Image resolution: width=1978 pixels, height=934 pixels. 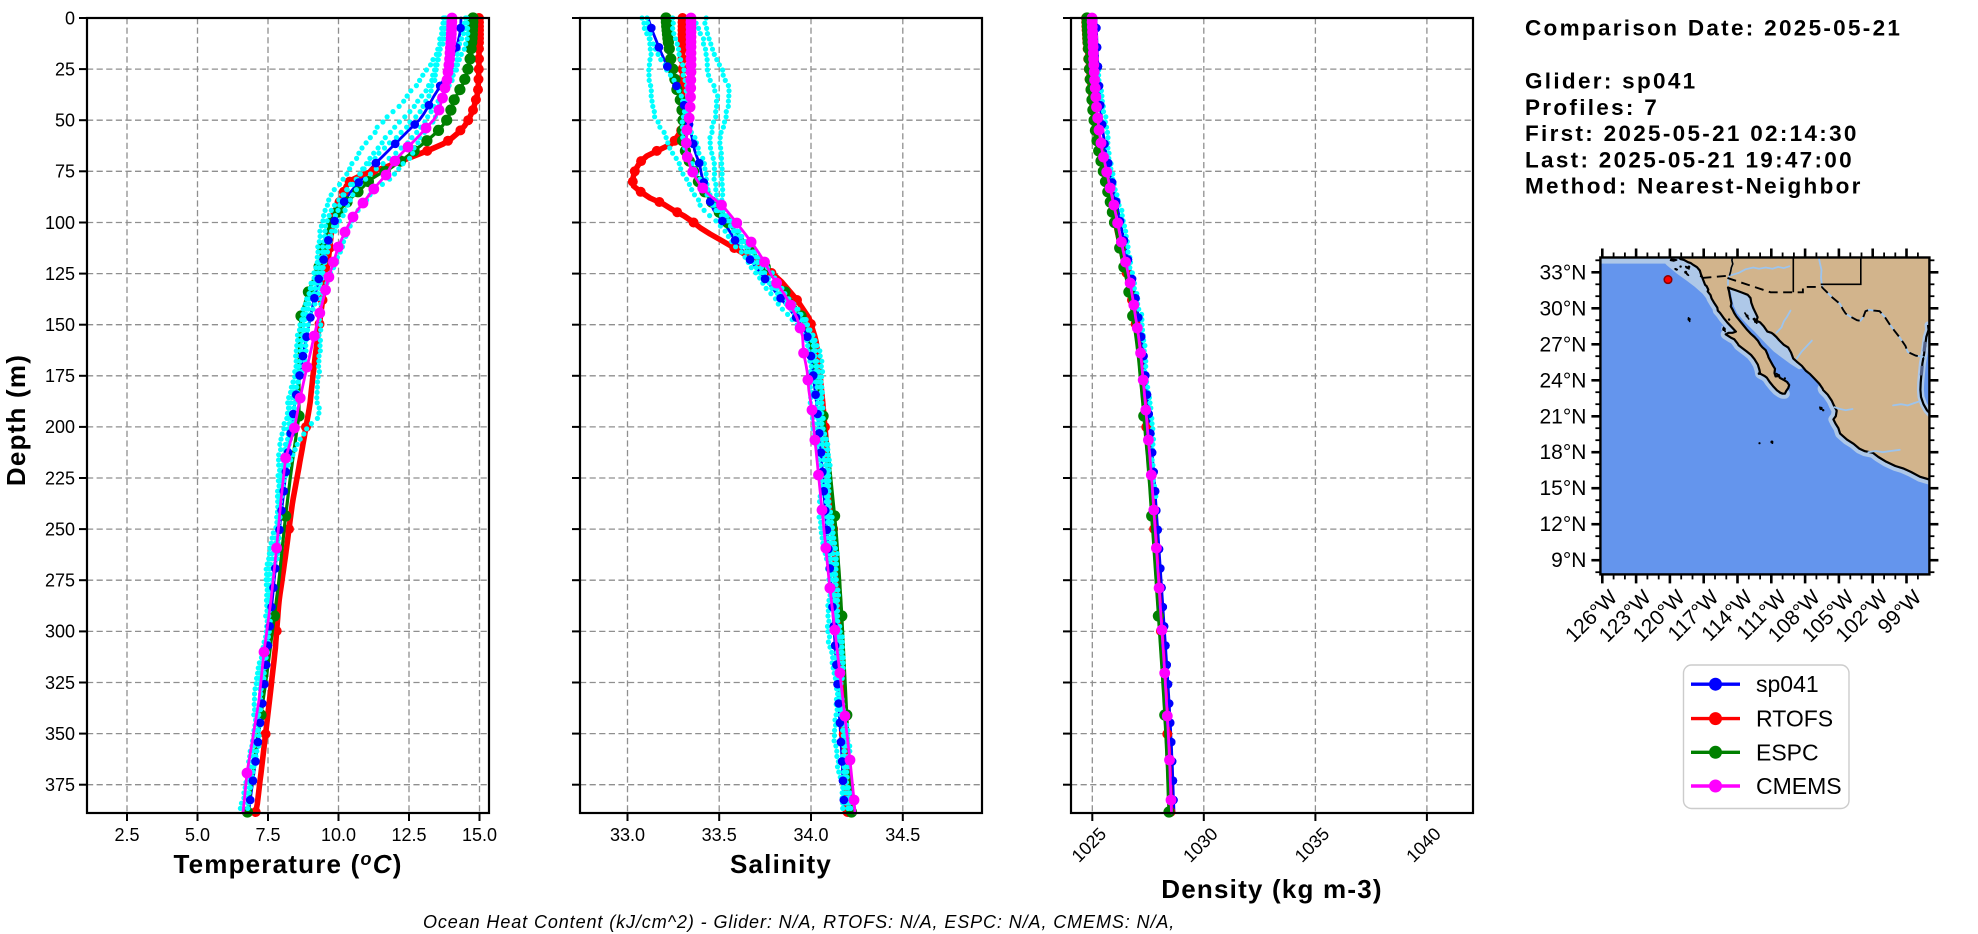 What do you see at coordinates (65, 69) in the screenshot?
I see `svg-text: 25` at bounding box center [65, 69].